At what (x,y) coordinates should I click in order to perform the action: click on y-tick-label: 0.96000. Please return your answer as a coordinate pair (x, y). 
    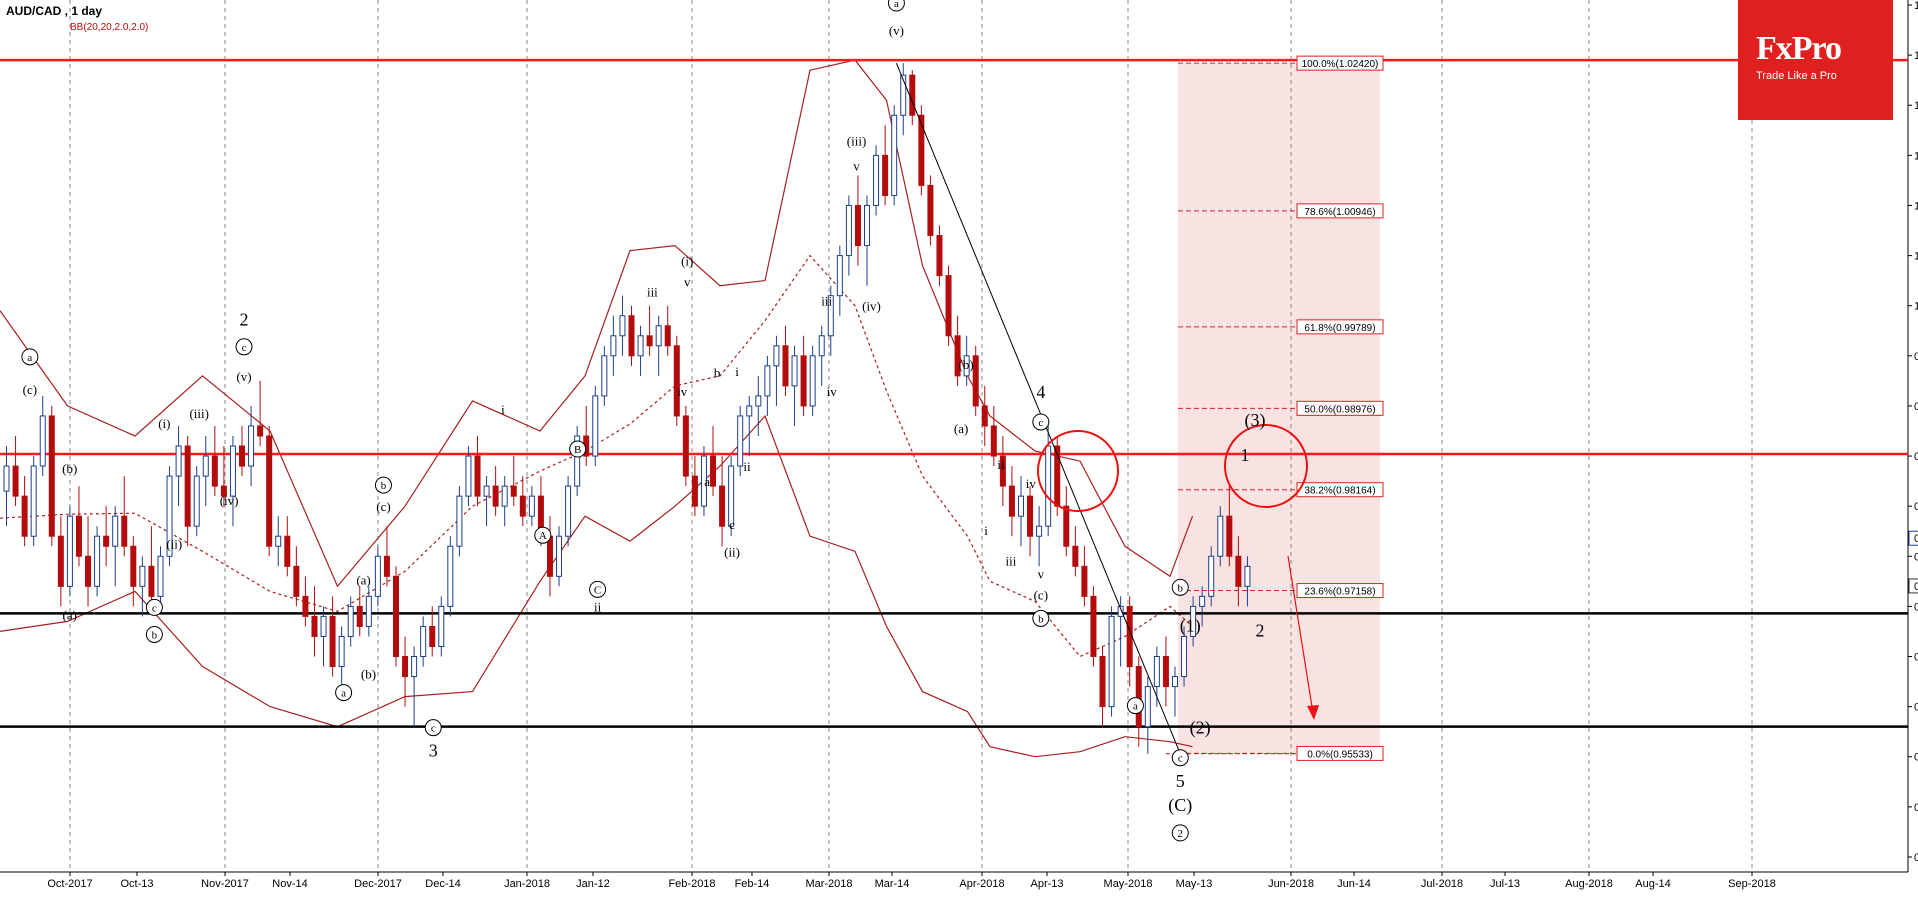
    Looking at the image, I should click on (1916, 708).